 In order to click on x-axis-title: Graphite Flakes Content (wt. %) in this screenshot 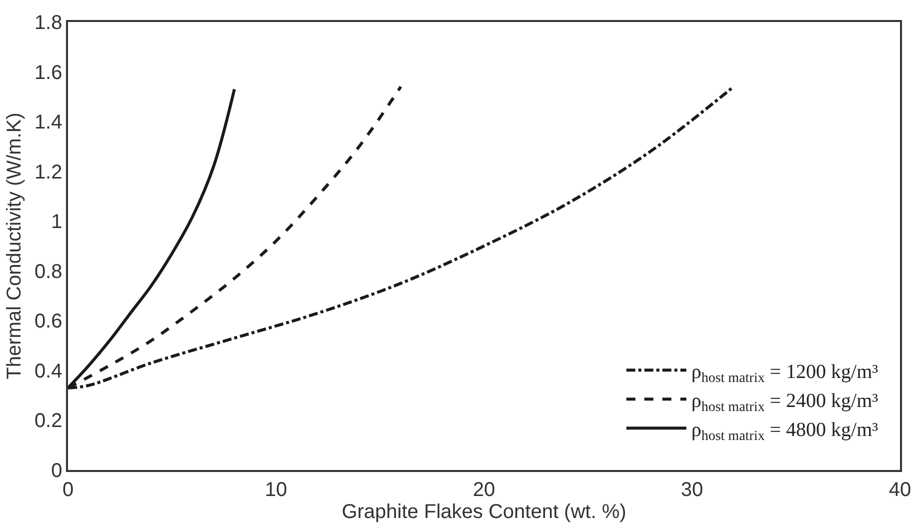, I will do `click(484, 511)`.